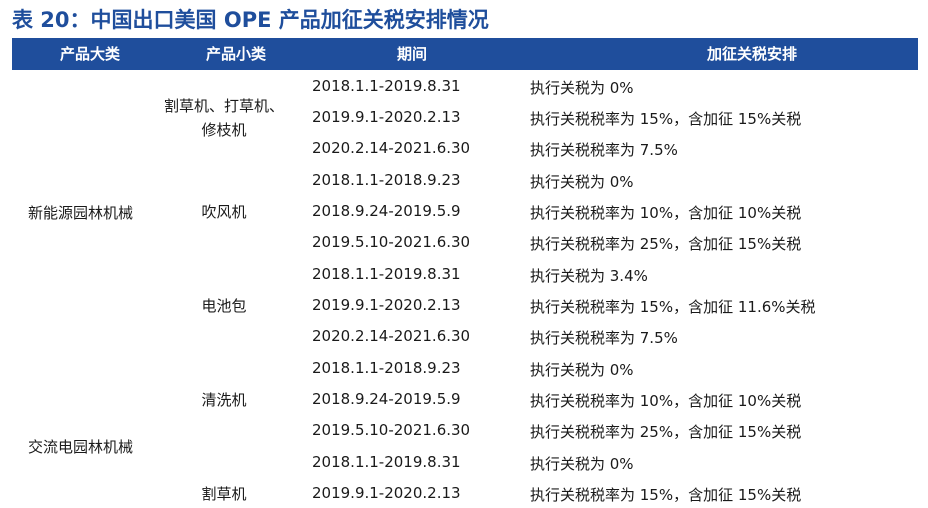 The width and height of the screenshot is (928, 508). What do you see at coordinates (751, 54) in the screenshot?
I see `header-tariff: 加征关税安排` at bounding box center [751, 54].